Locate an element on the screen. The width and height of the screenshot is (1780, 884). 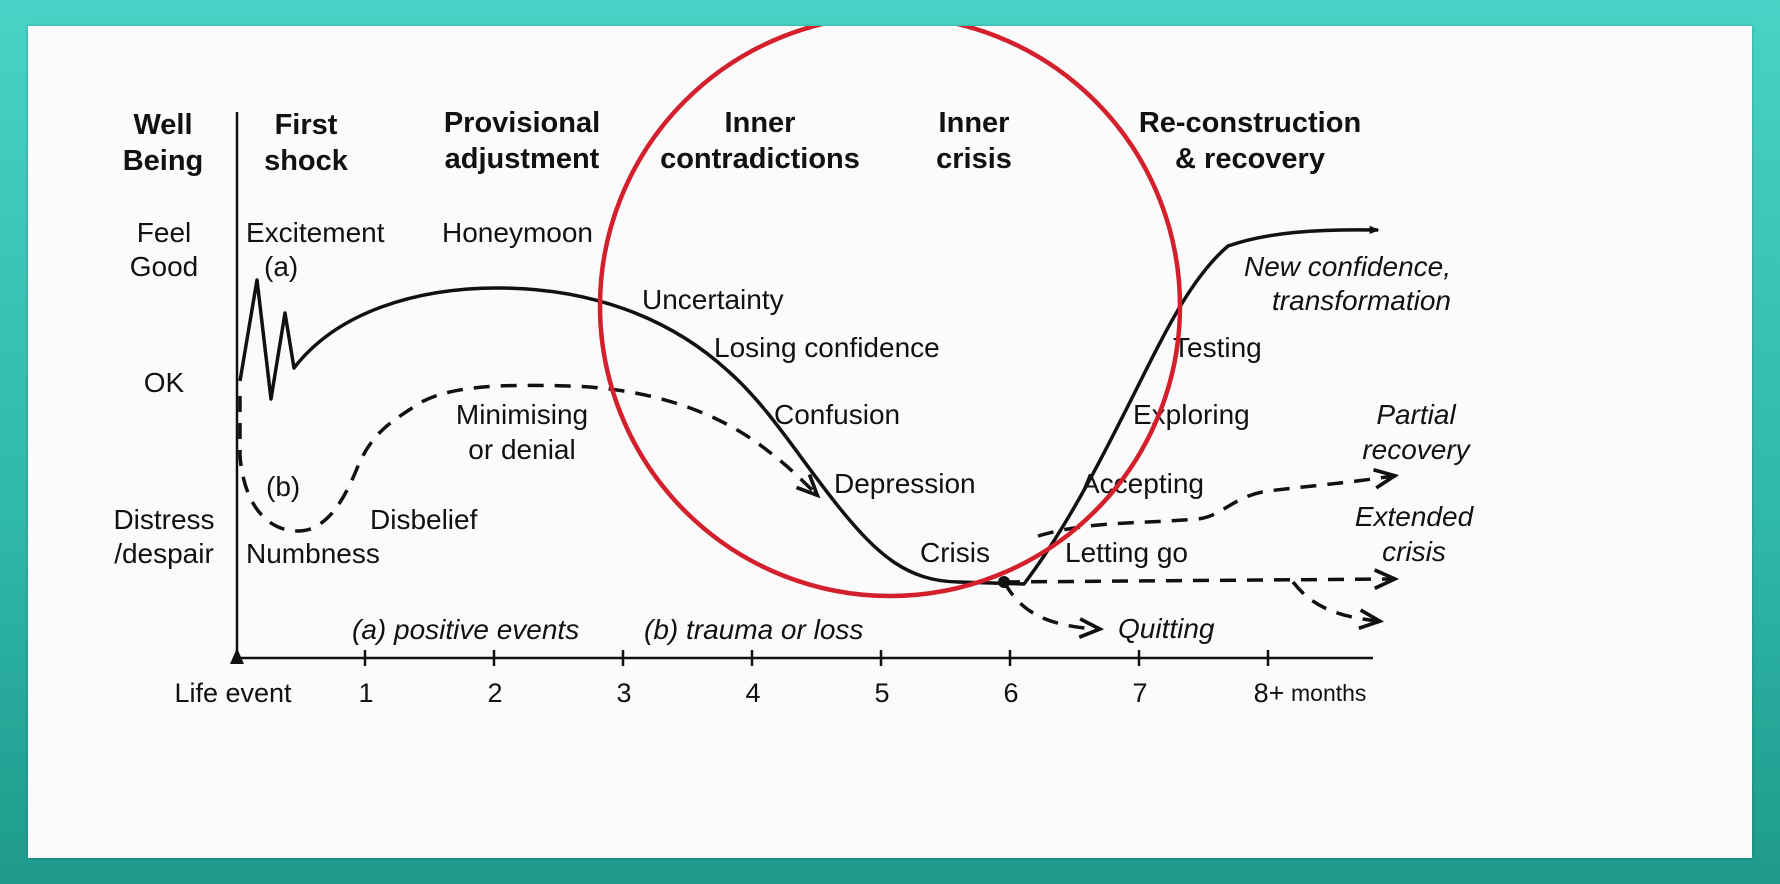
life-event-arrow-icon is located at coordinates (237, 656).